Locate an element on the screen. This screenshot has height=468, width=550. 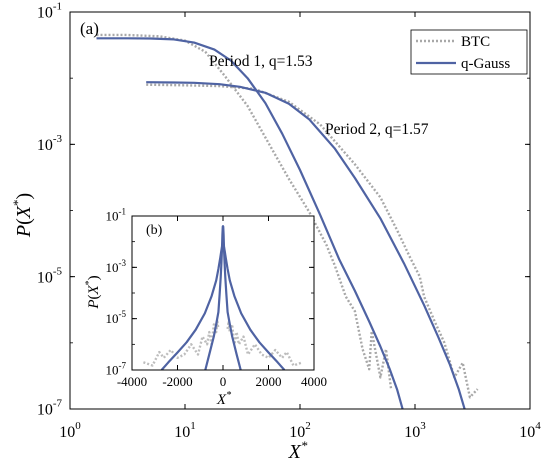
x-axis-label: X* is located at coordinates (298, 450).